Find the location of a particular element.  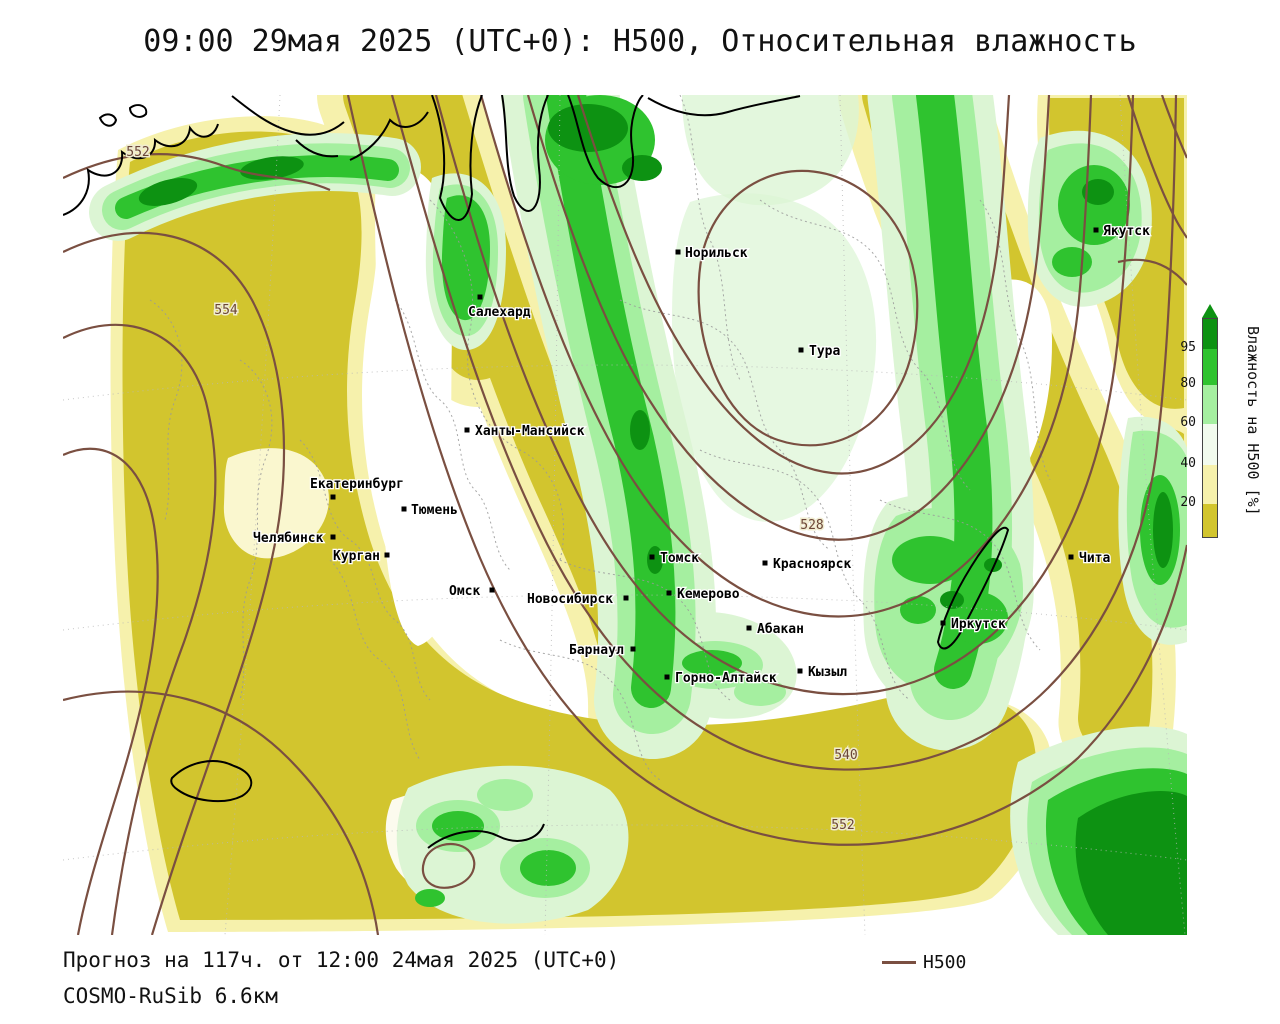

legend-tick-label: 80 is located at coordinates (1188, 383).